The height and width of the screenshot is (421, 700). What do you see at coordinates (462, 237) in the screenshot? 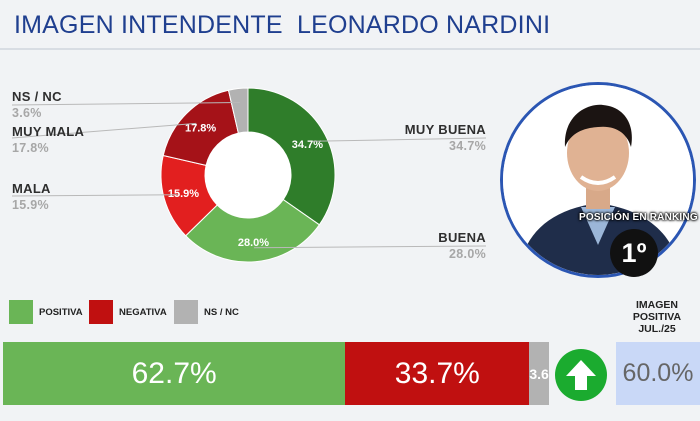
I see `label-buena-name: BUENA` at bounding box center [462, 237].